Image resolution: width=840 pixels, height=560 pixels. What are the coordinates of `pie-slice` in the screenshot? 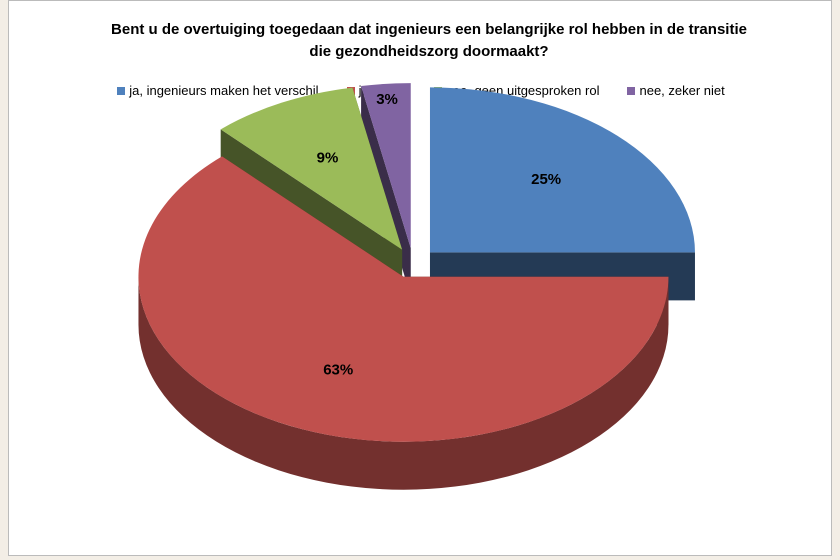 It's located at (562, 194).